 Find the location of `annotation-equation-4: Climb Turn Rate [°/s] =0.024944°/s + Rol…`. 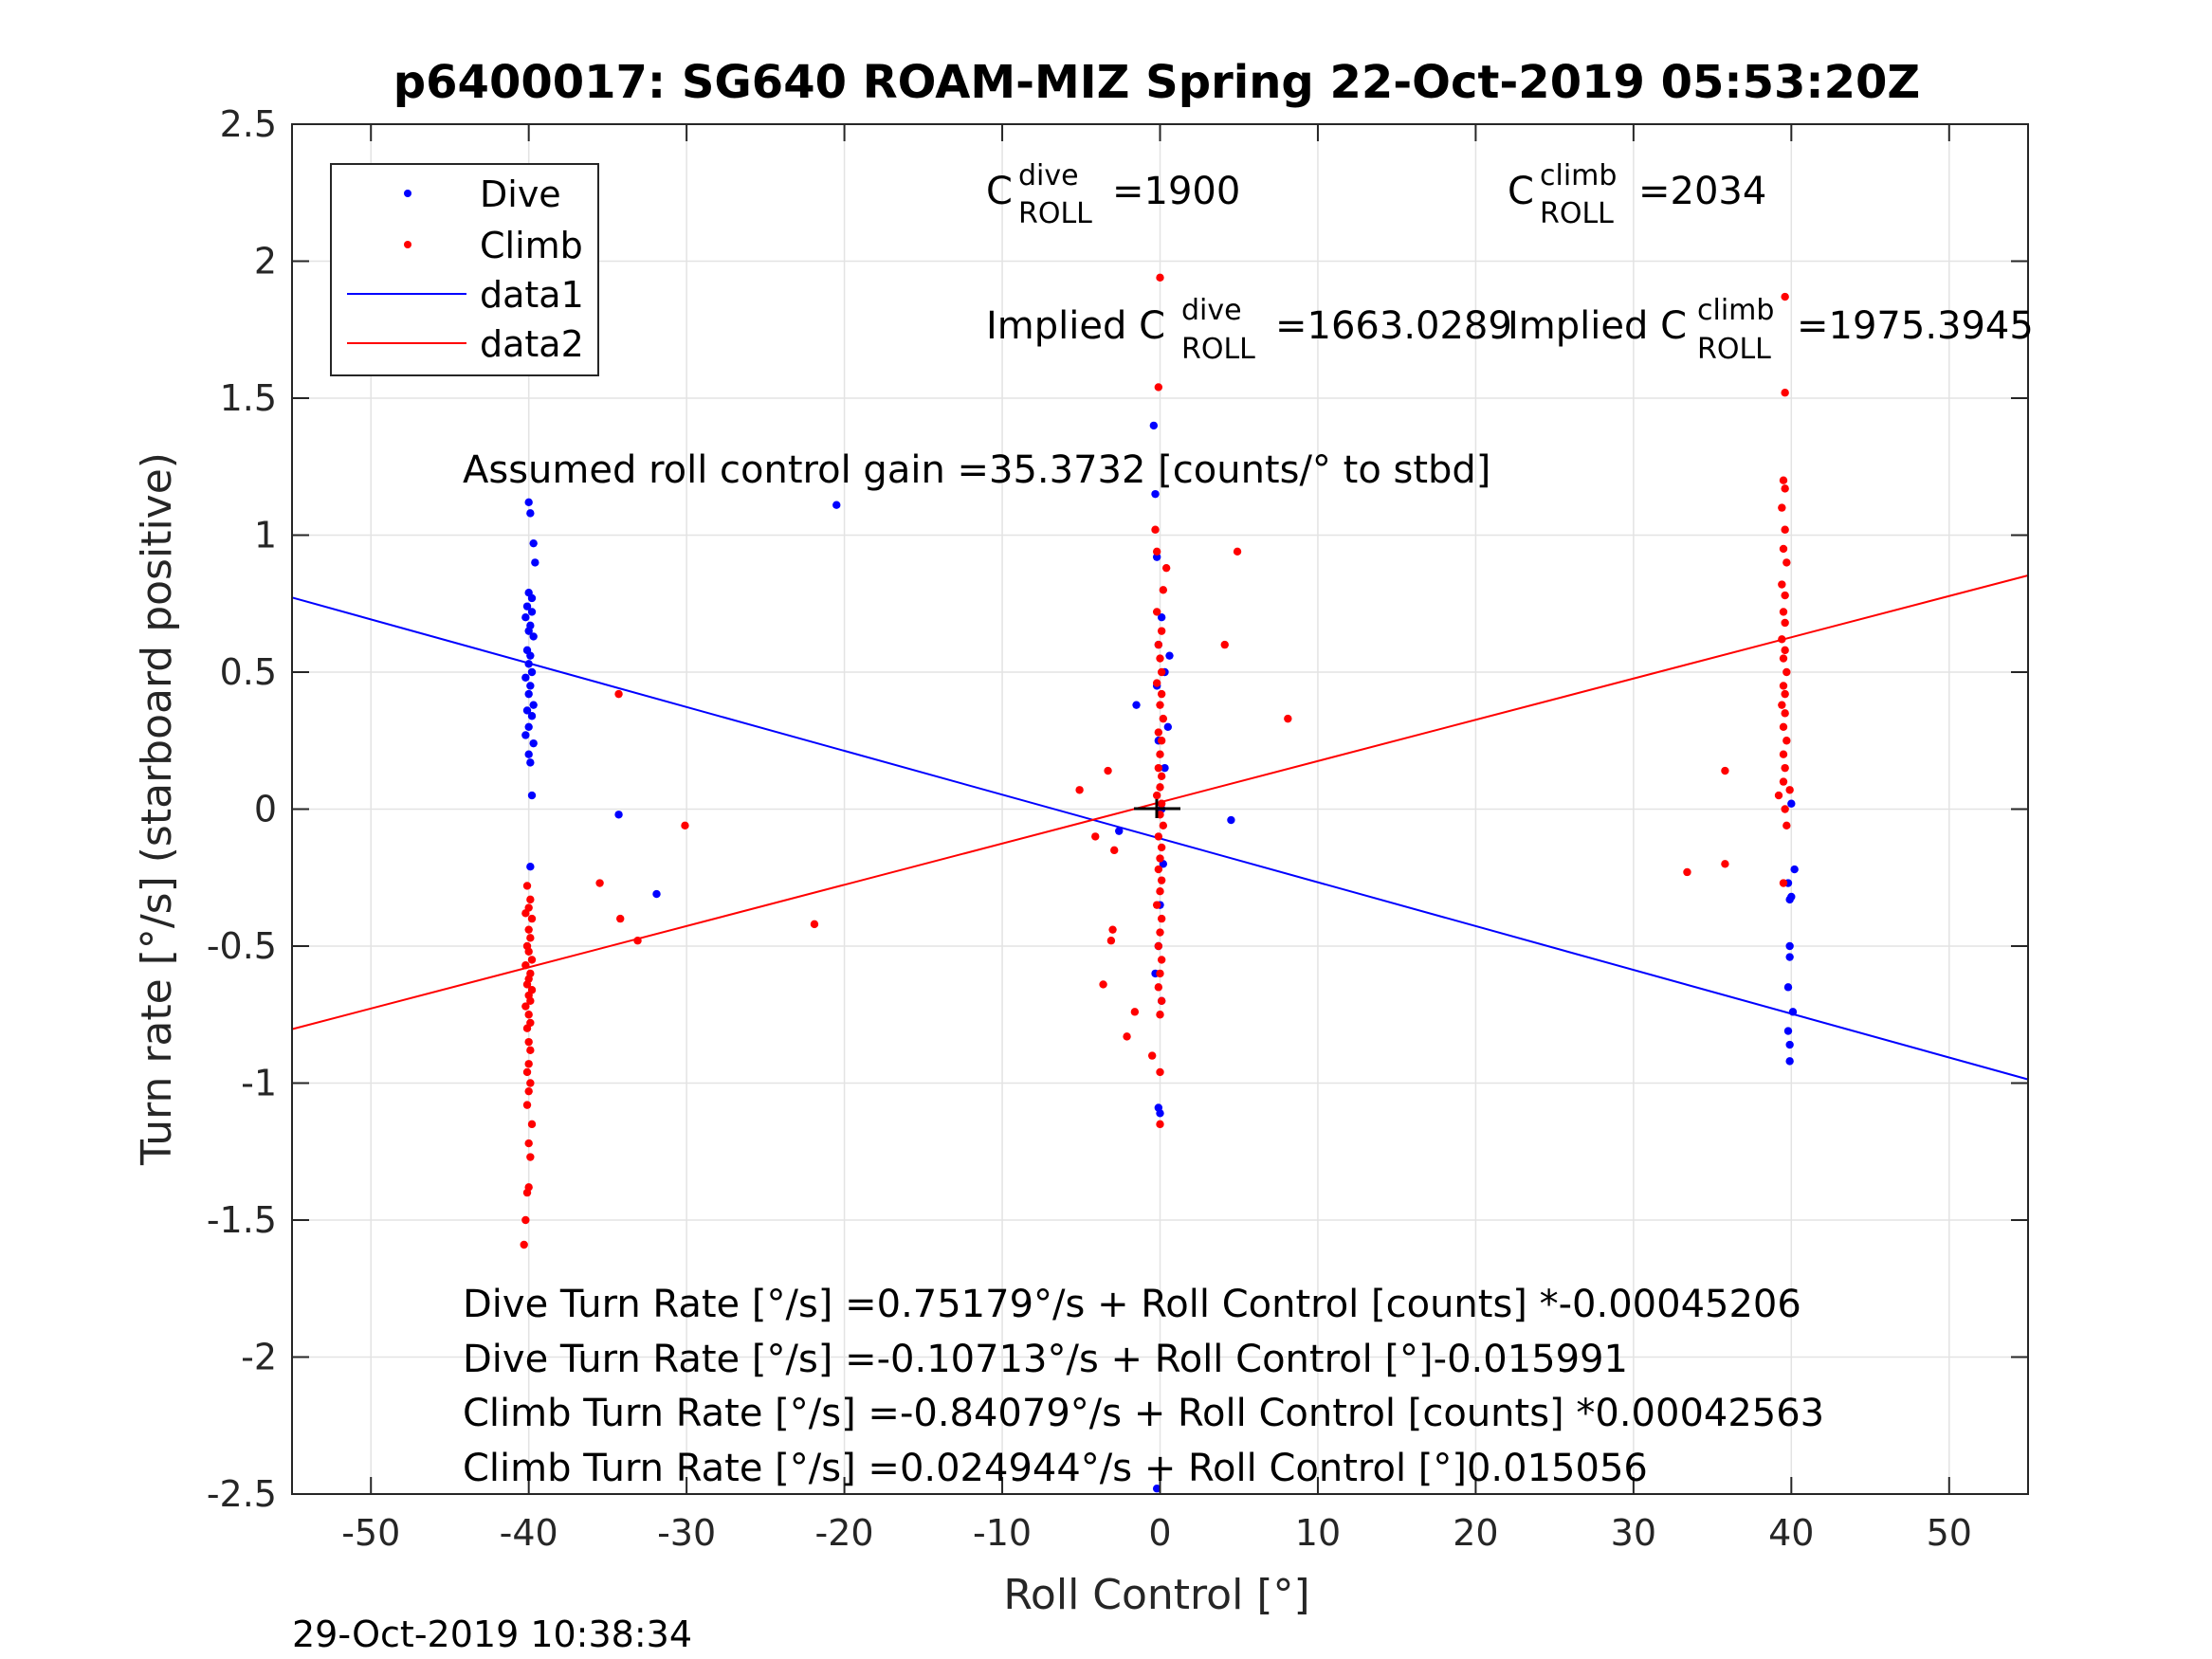

annotation-equation-4: Climb Turn Rate [°/s] =0.024944°/s + Rol… is located at coordinates (1055, 1468).